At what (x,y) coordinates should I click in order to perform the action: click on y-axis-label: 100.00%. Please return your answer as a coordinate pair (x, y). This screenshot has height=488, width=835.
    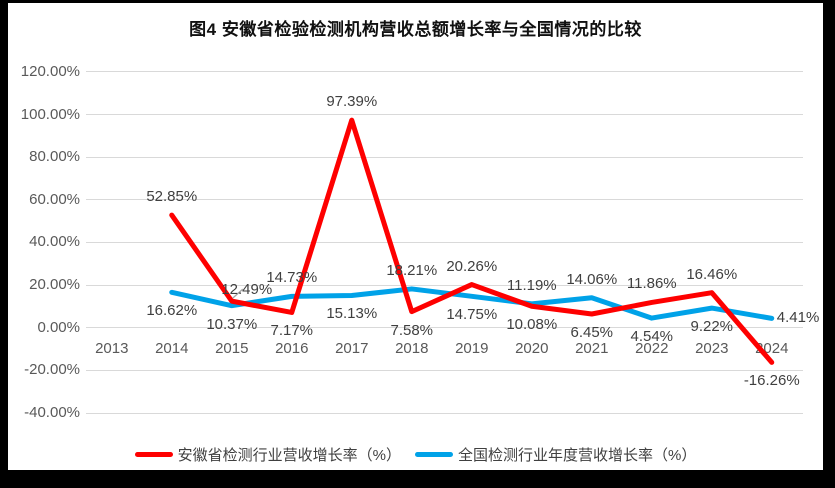
    Looking at the image, I should click on (50, 114).